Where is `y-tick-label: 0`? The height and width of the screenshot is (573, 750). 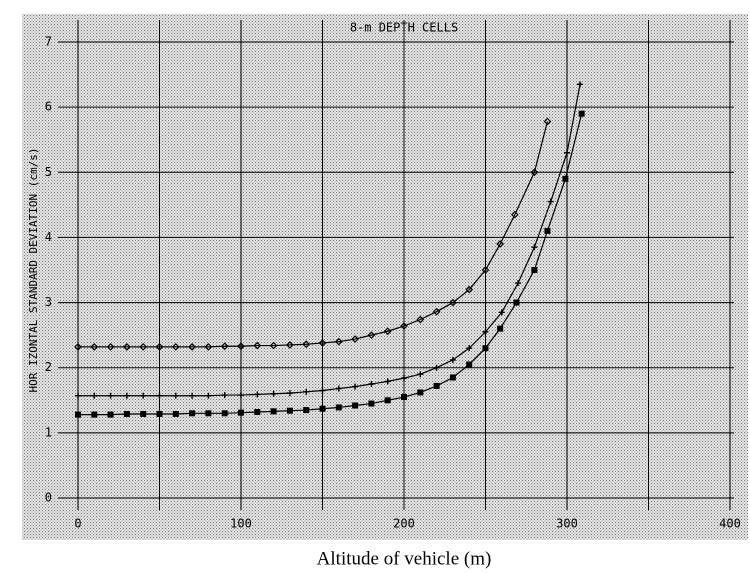 y-tick-label: 0 is located at coordinates (48, 498).